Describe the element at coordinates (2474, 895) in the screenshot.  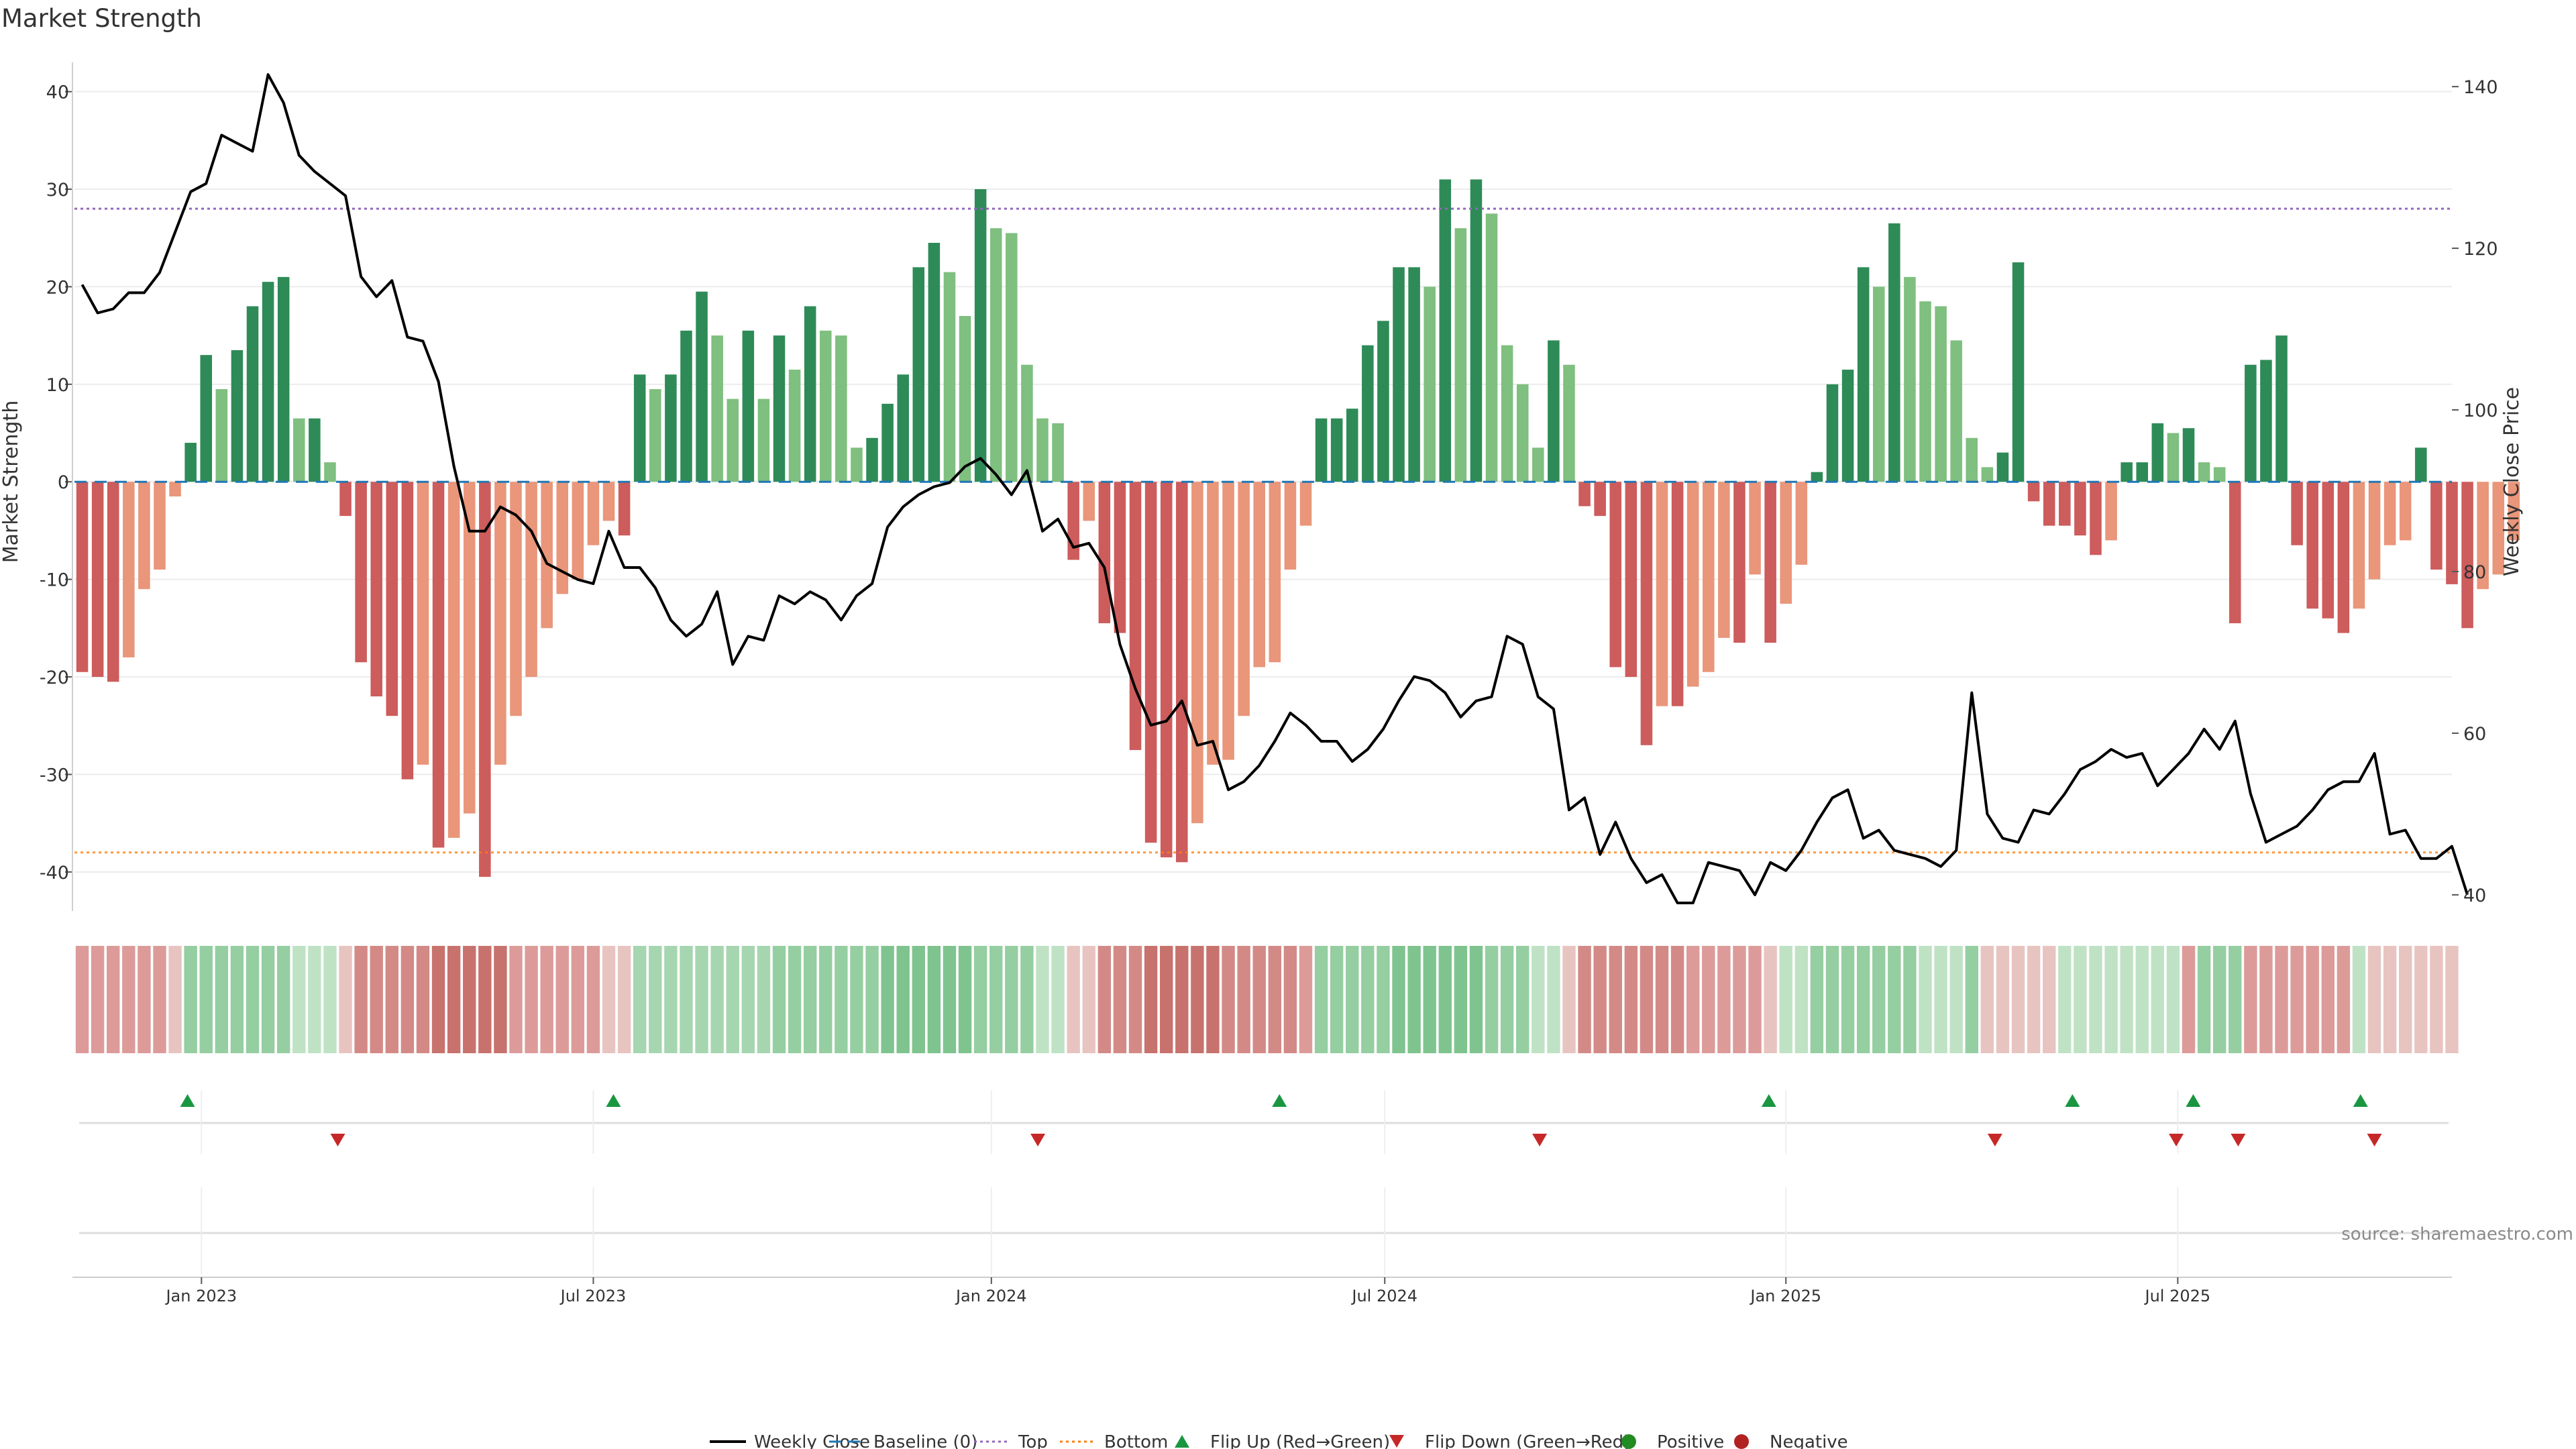
I see `right-tick-label: 40` at that location.